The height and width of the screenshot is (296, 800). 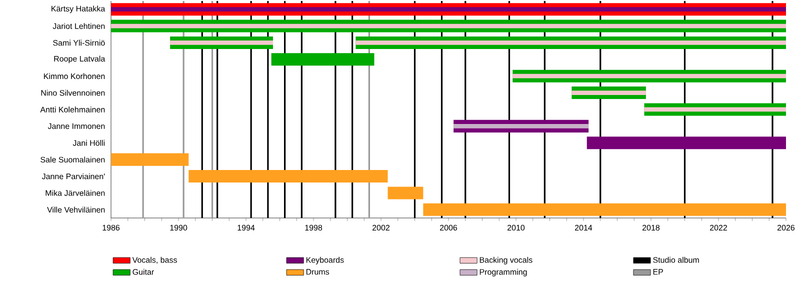 What do you see at coordinates (75, 193) in the screenshot?
I see `y-tick-label: Mika Järveläinen` at bounding box center [75, 193].